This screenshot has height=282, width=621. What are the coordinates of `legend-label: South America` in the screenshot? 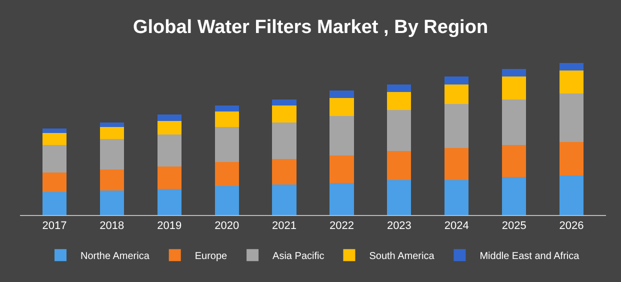 It's located at (402, 256).